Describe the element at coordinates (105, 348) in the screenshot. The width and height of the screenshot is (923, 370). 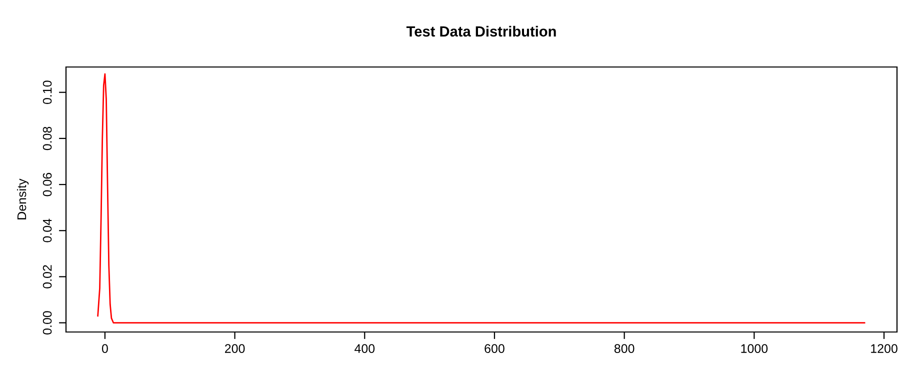
I see `x-tick-label: 0` at that location.